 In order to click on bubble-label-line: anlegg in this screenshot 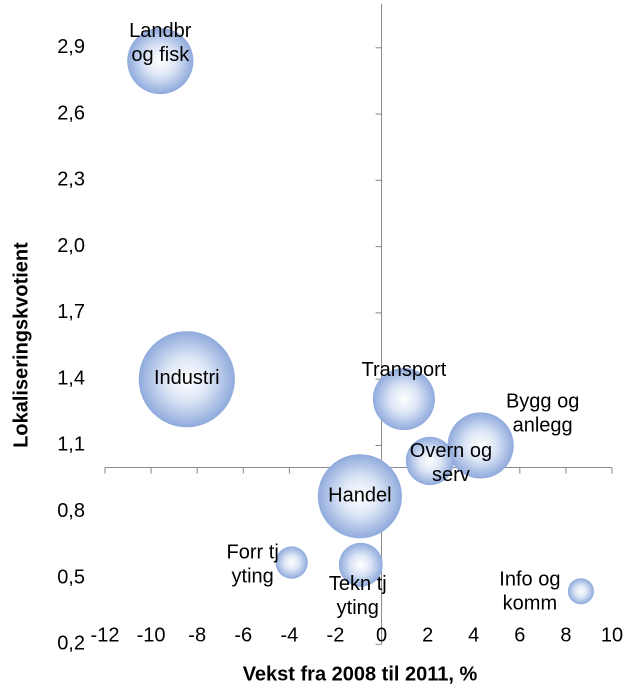, I will do `click(543, 426)`.